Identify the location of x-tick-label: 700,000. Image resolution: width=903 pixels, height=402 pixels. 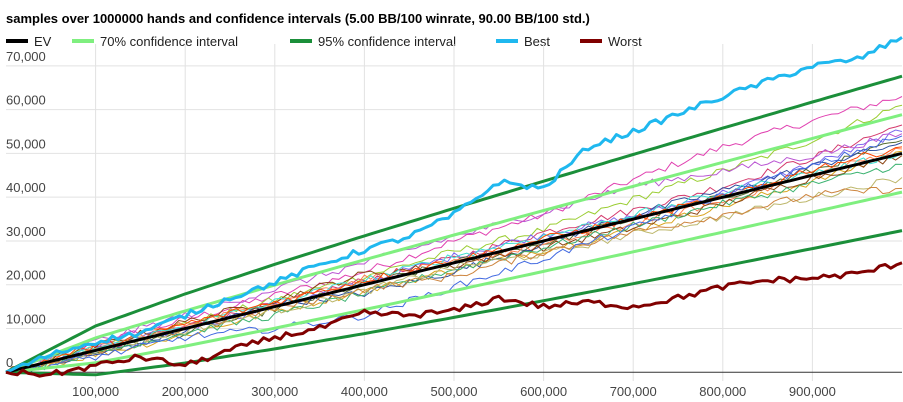
(633, 391).